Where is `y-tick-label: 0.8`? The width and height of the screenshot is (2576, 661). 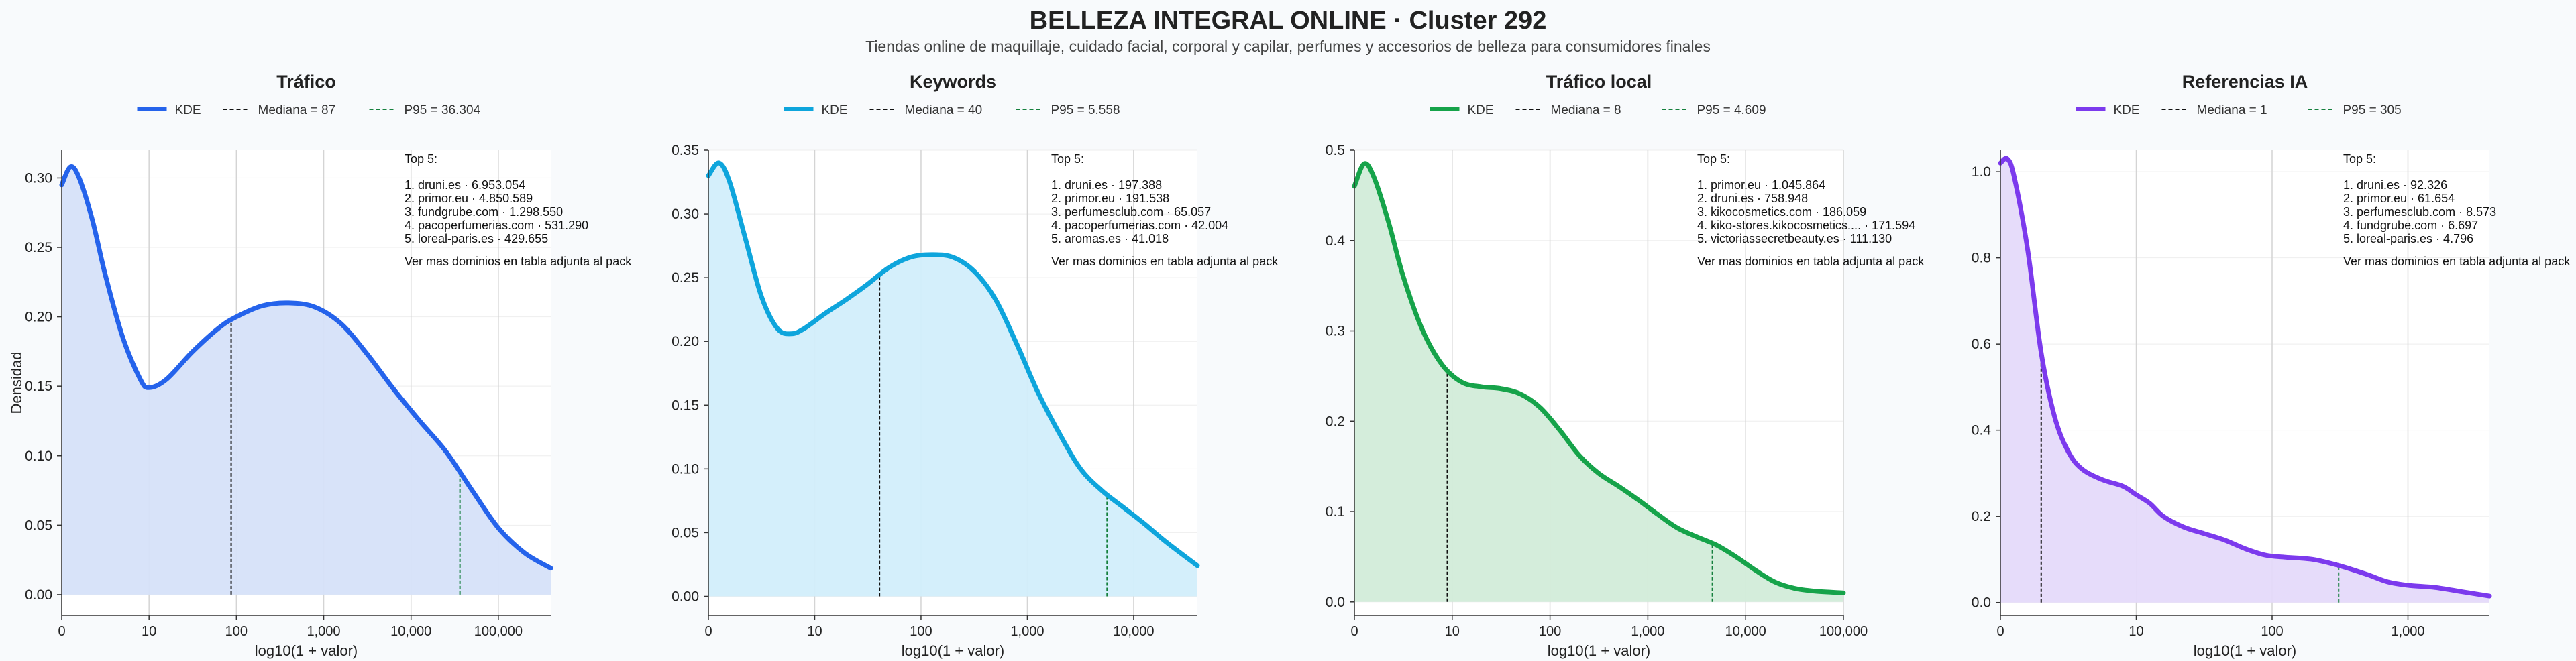 y-tick-label: 0.8 is located at coordinates (1981, 258).